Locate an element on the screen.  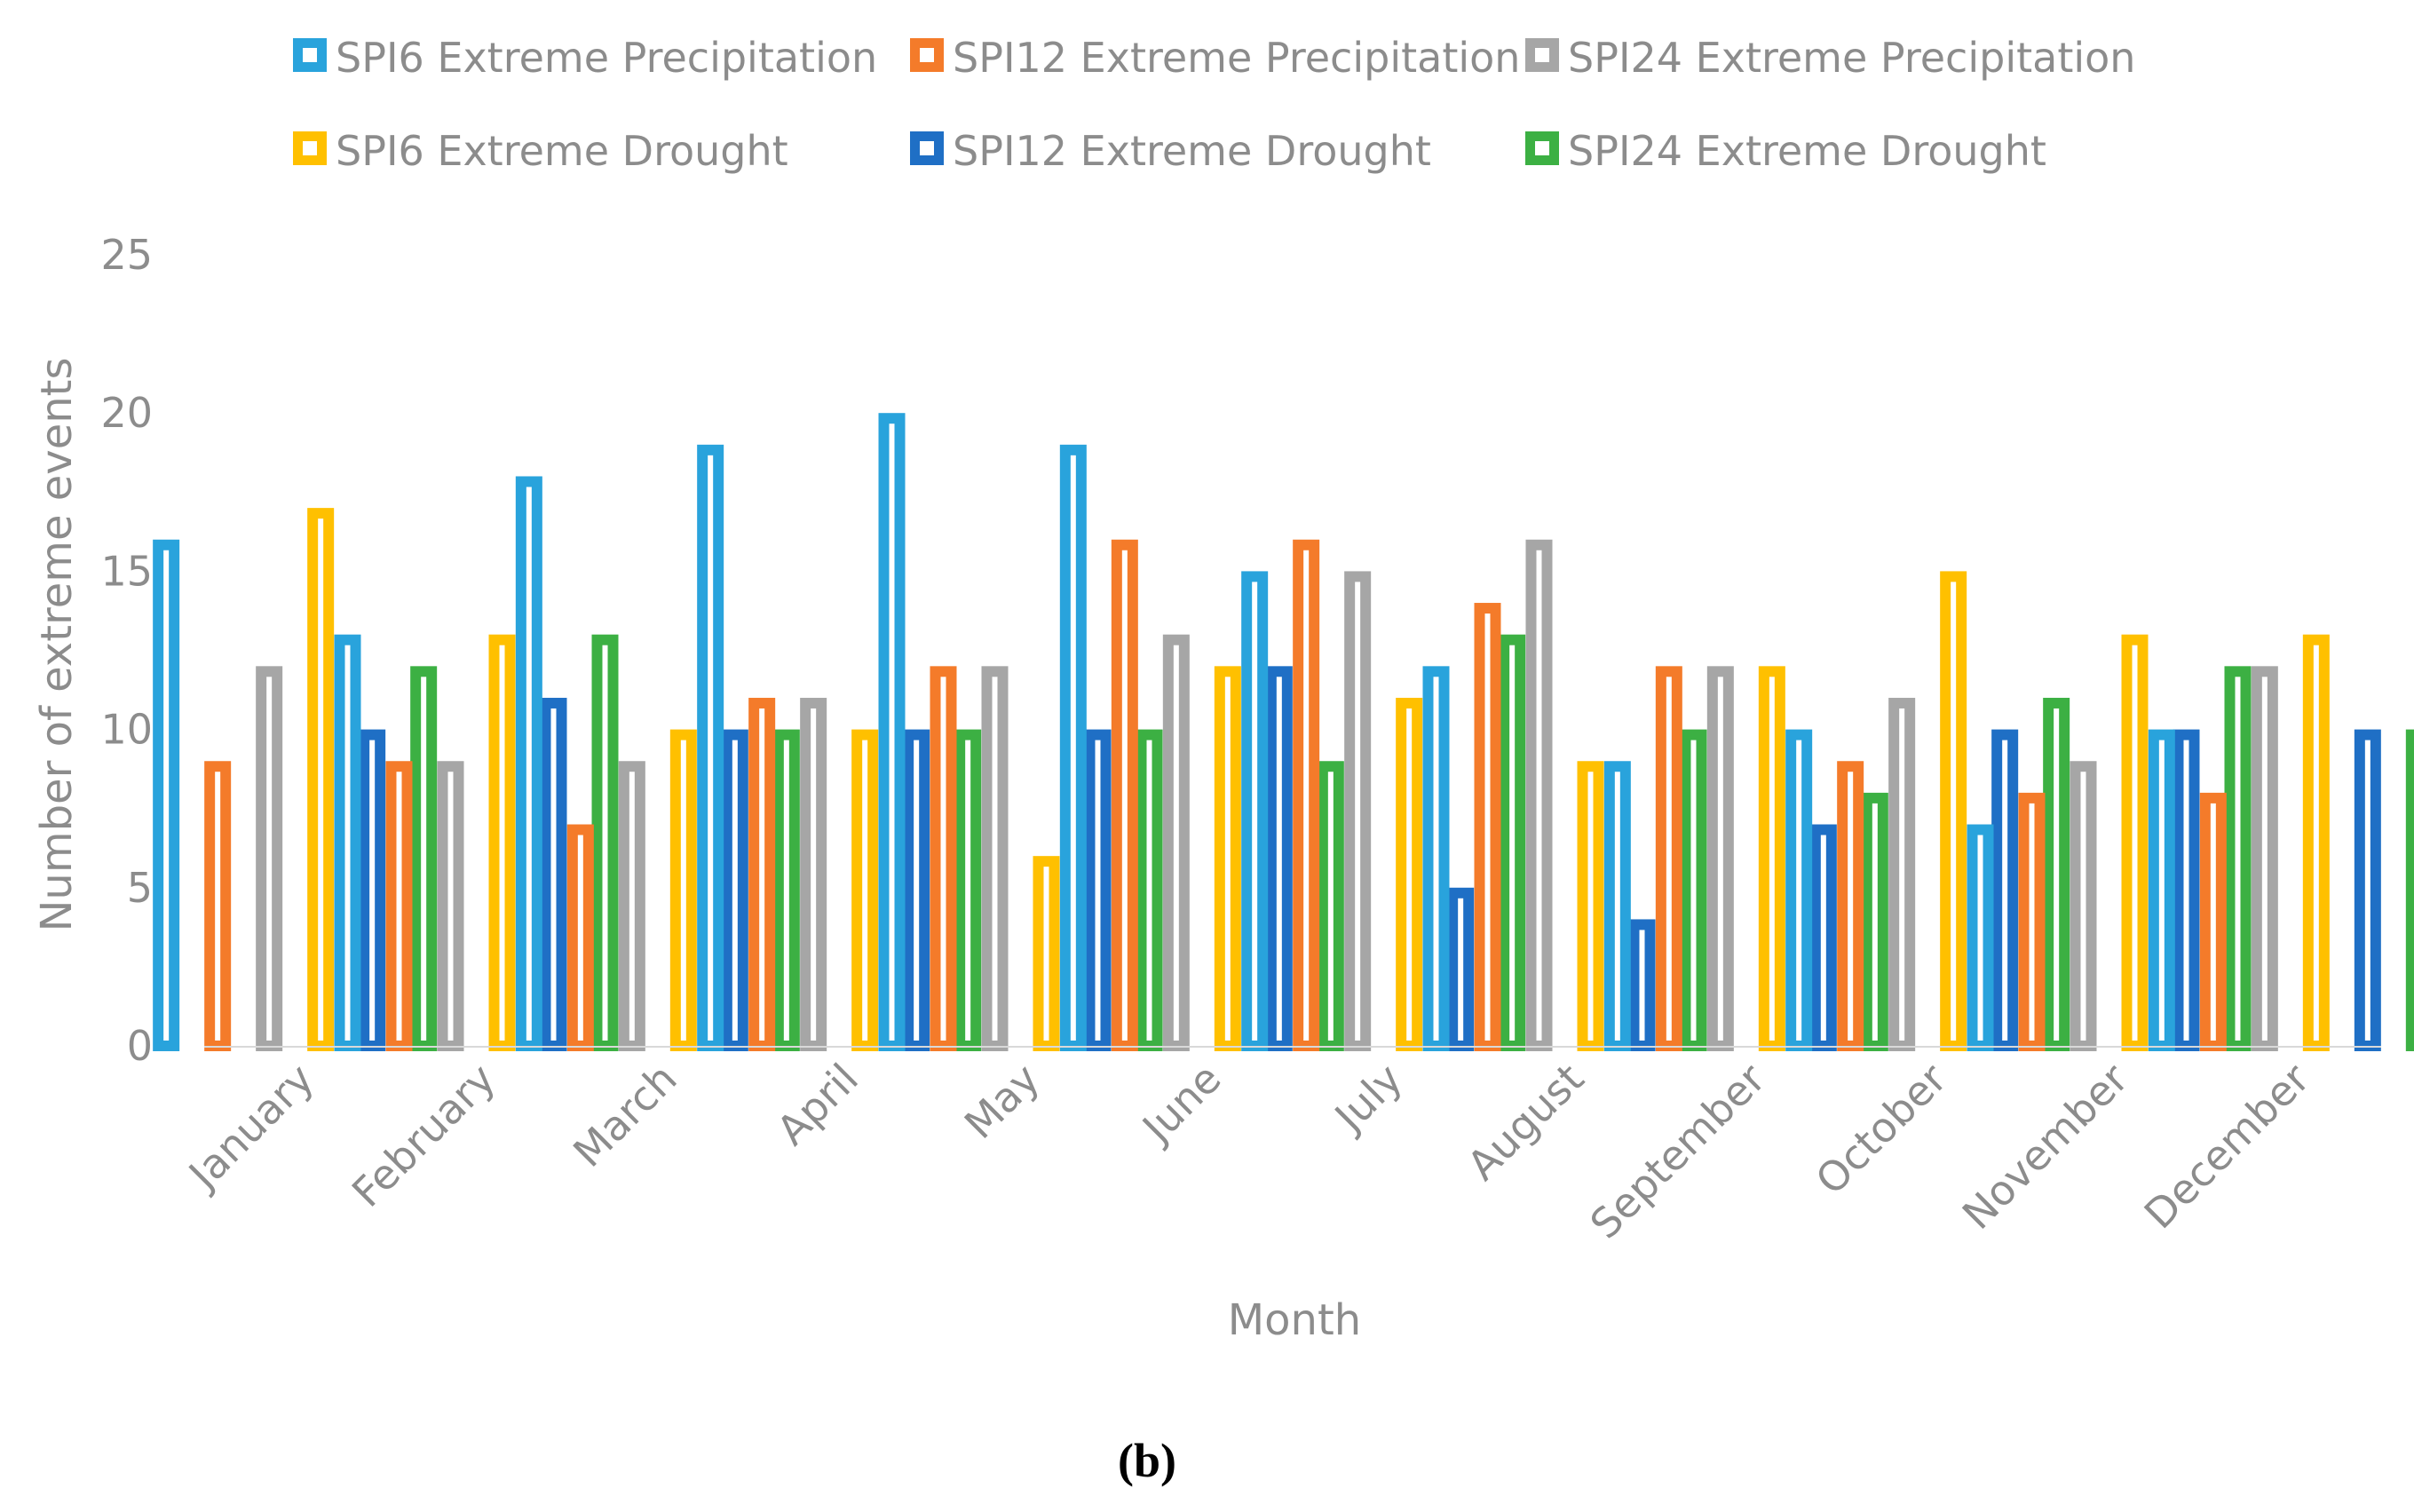
bar-spi24-extreme-drought-december: SPI24 Extreme Drought — December: 10 is located at coordinates (2409, 890).